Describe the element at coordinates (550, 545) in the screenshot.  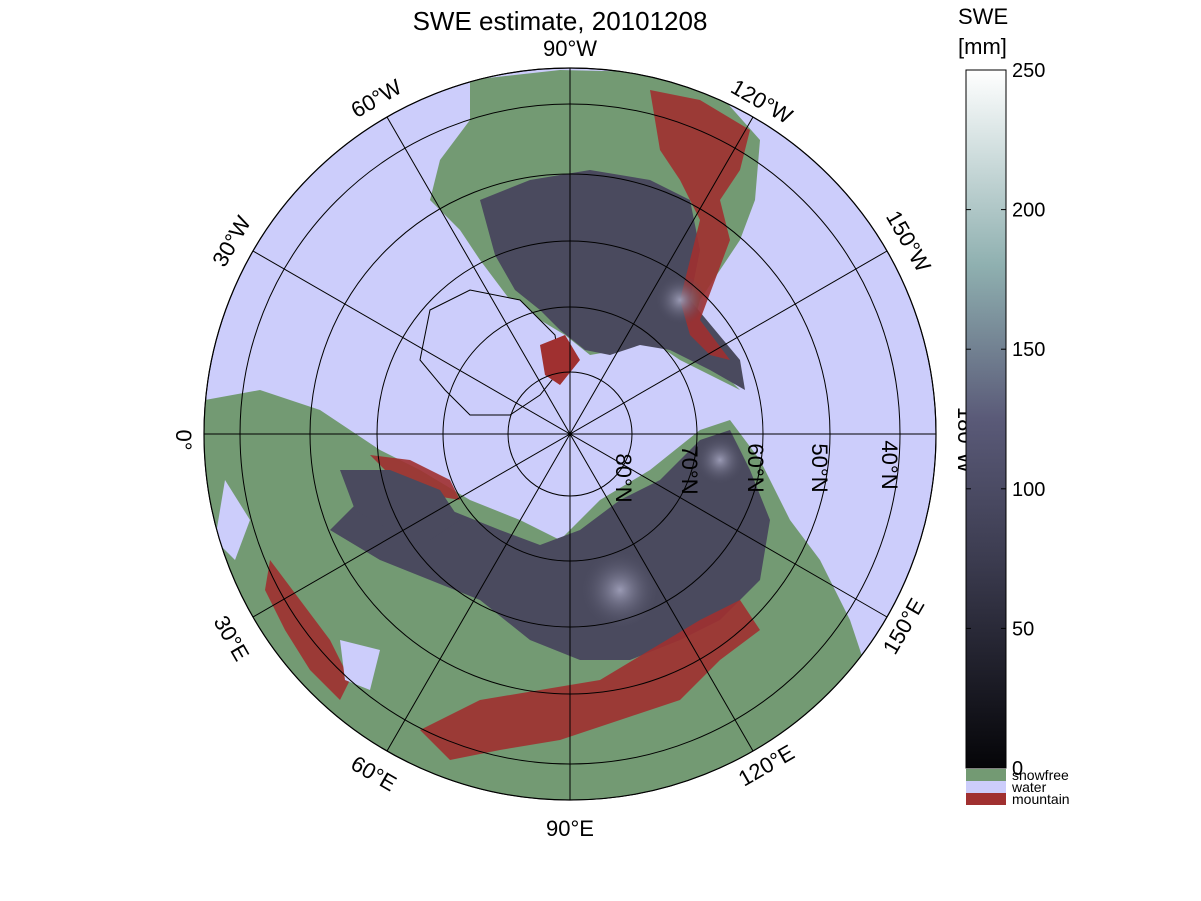
I see `snow-eurasia` at that location.